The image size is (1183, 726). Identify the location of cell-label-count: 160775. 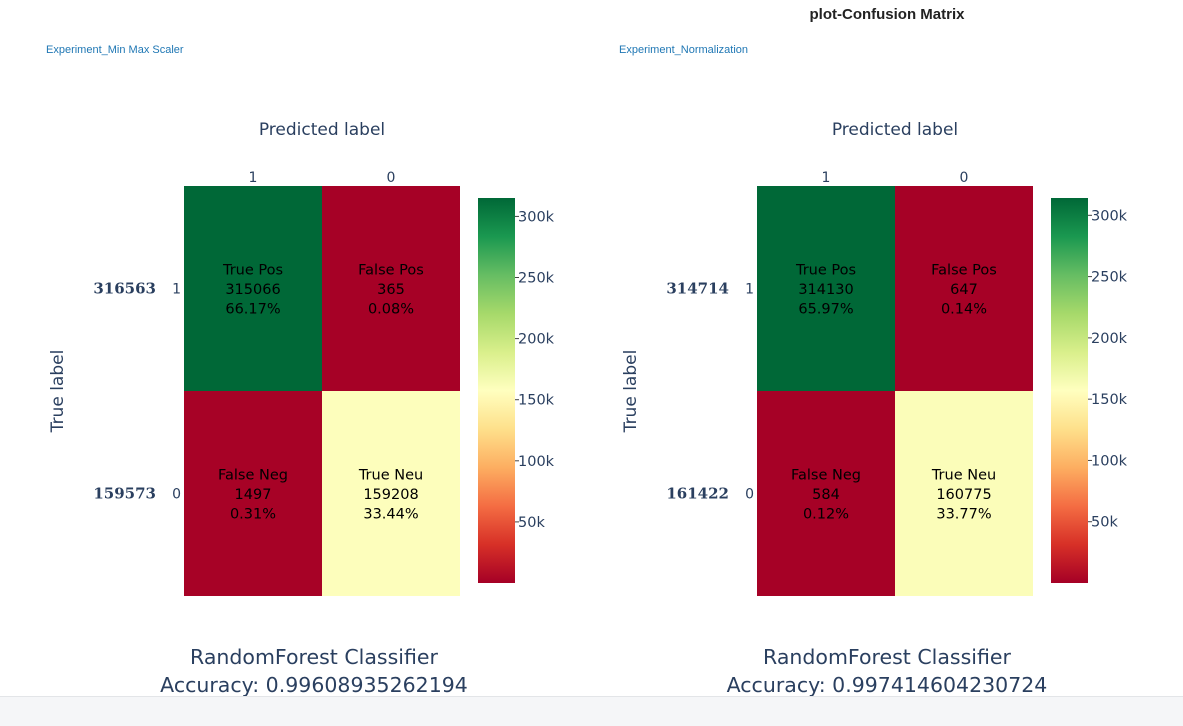
(963, 495).